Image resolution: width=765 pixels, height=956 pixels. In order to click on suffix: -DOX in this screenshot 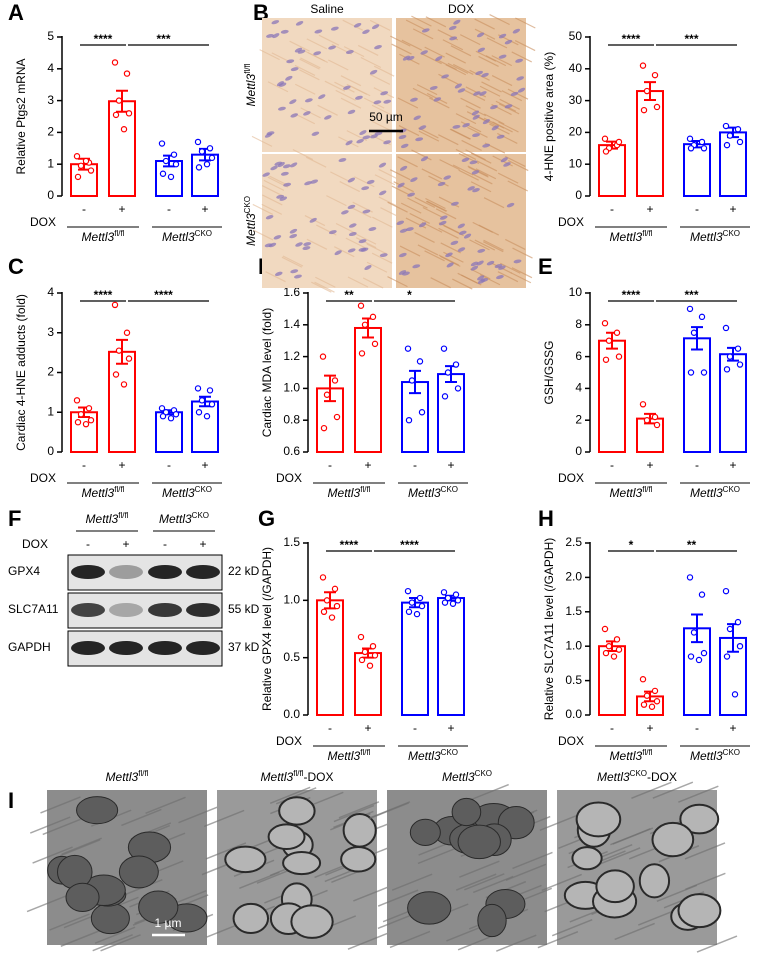, I will do `click(318, 777)`.